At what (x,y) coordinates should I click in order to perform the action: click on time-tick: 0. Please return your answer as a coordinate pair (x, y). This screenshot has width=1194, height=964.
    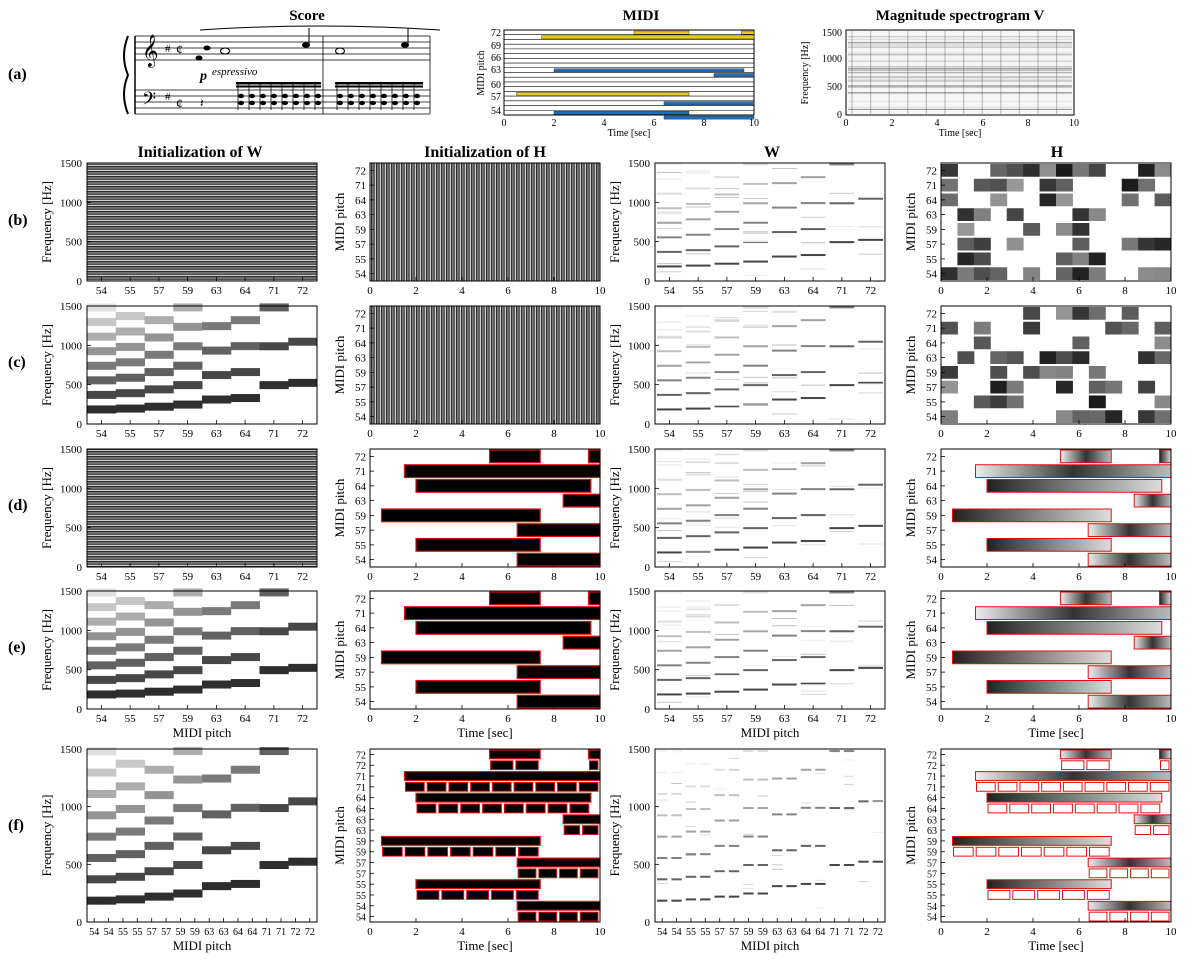
    Looking at the image, I should click on (941, 434).